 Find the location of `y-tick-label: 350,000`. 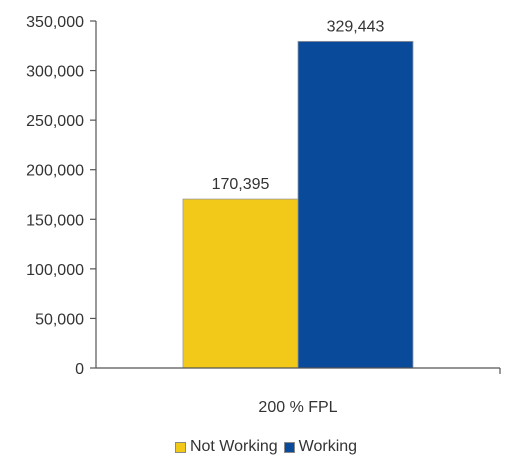

y-tick-label: 350,000 is located at coordinates (55, 22).